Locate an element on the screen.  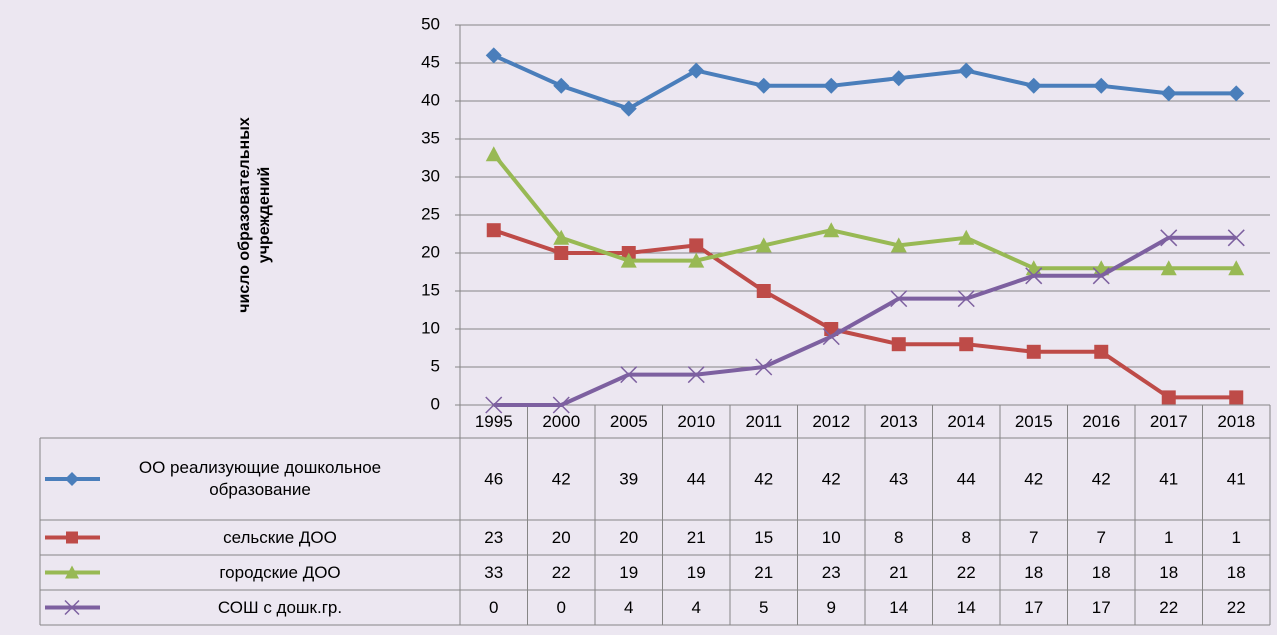
x-tick-label: 2010 is located at coordinates (696, 421).